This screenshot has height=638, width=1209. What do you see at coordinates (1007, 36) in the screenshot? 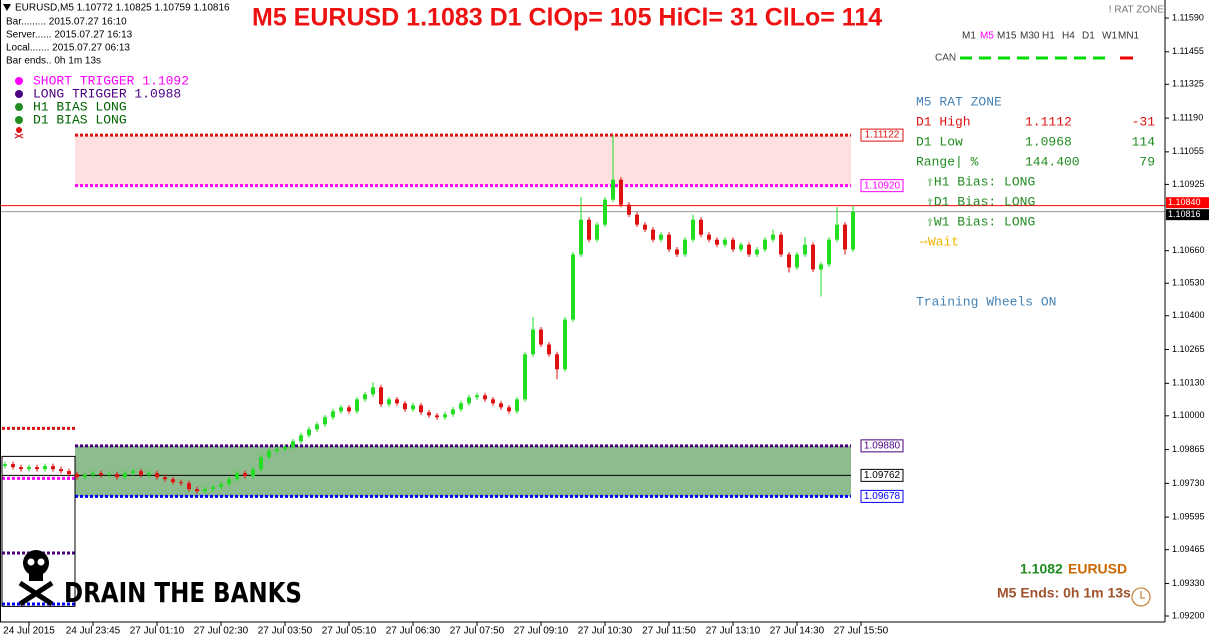
I see `timeframe: M15` at bounding box center [1007, 36].